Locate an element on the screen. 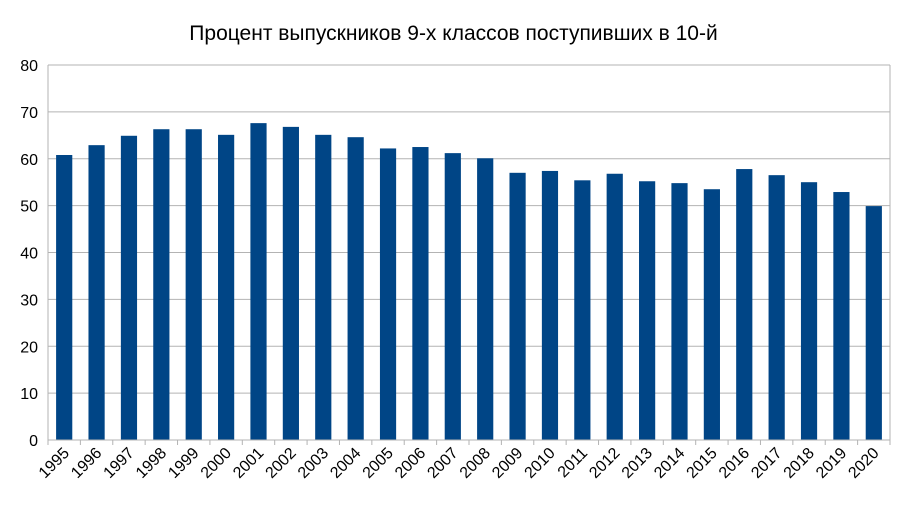  bar-2006 is located at coordinates (420, 293).